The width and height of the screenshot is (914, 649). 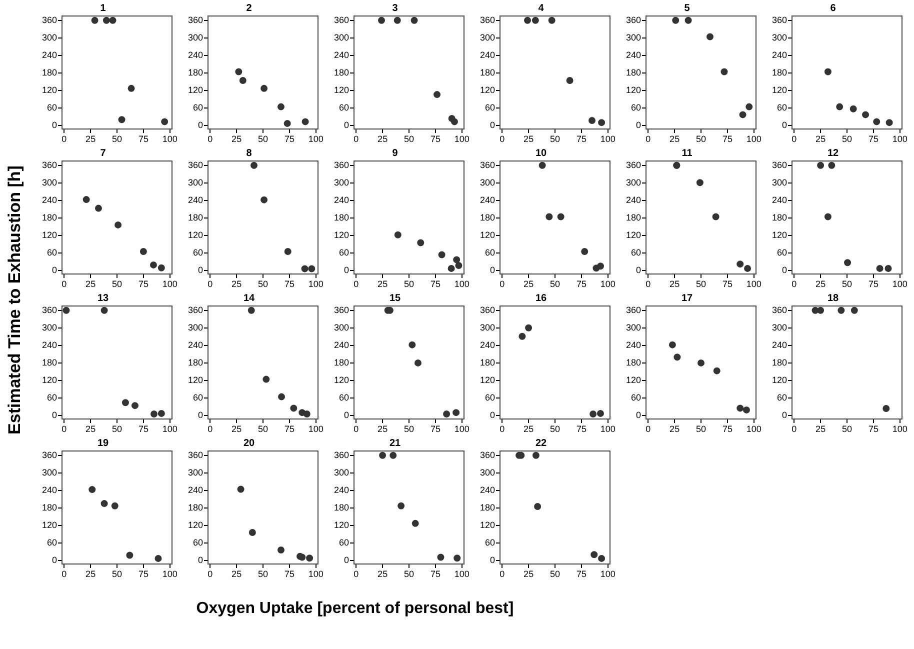 What do you see at coordinates (541, 8) in the screenshot?
I see `chart-title: 4` at bounding box center [541, 8].